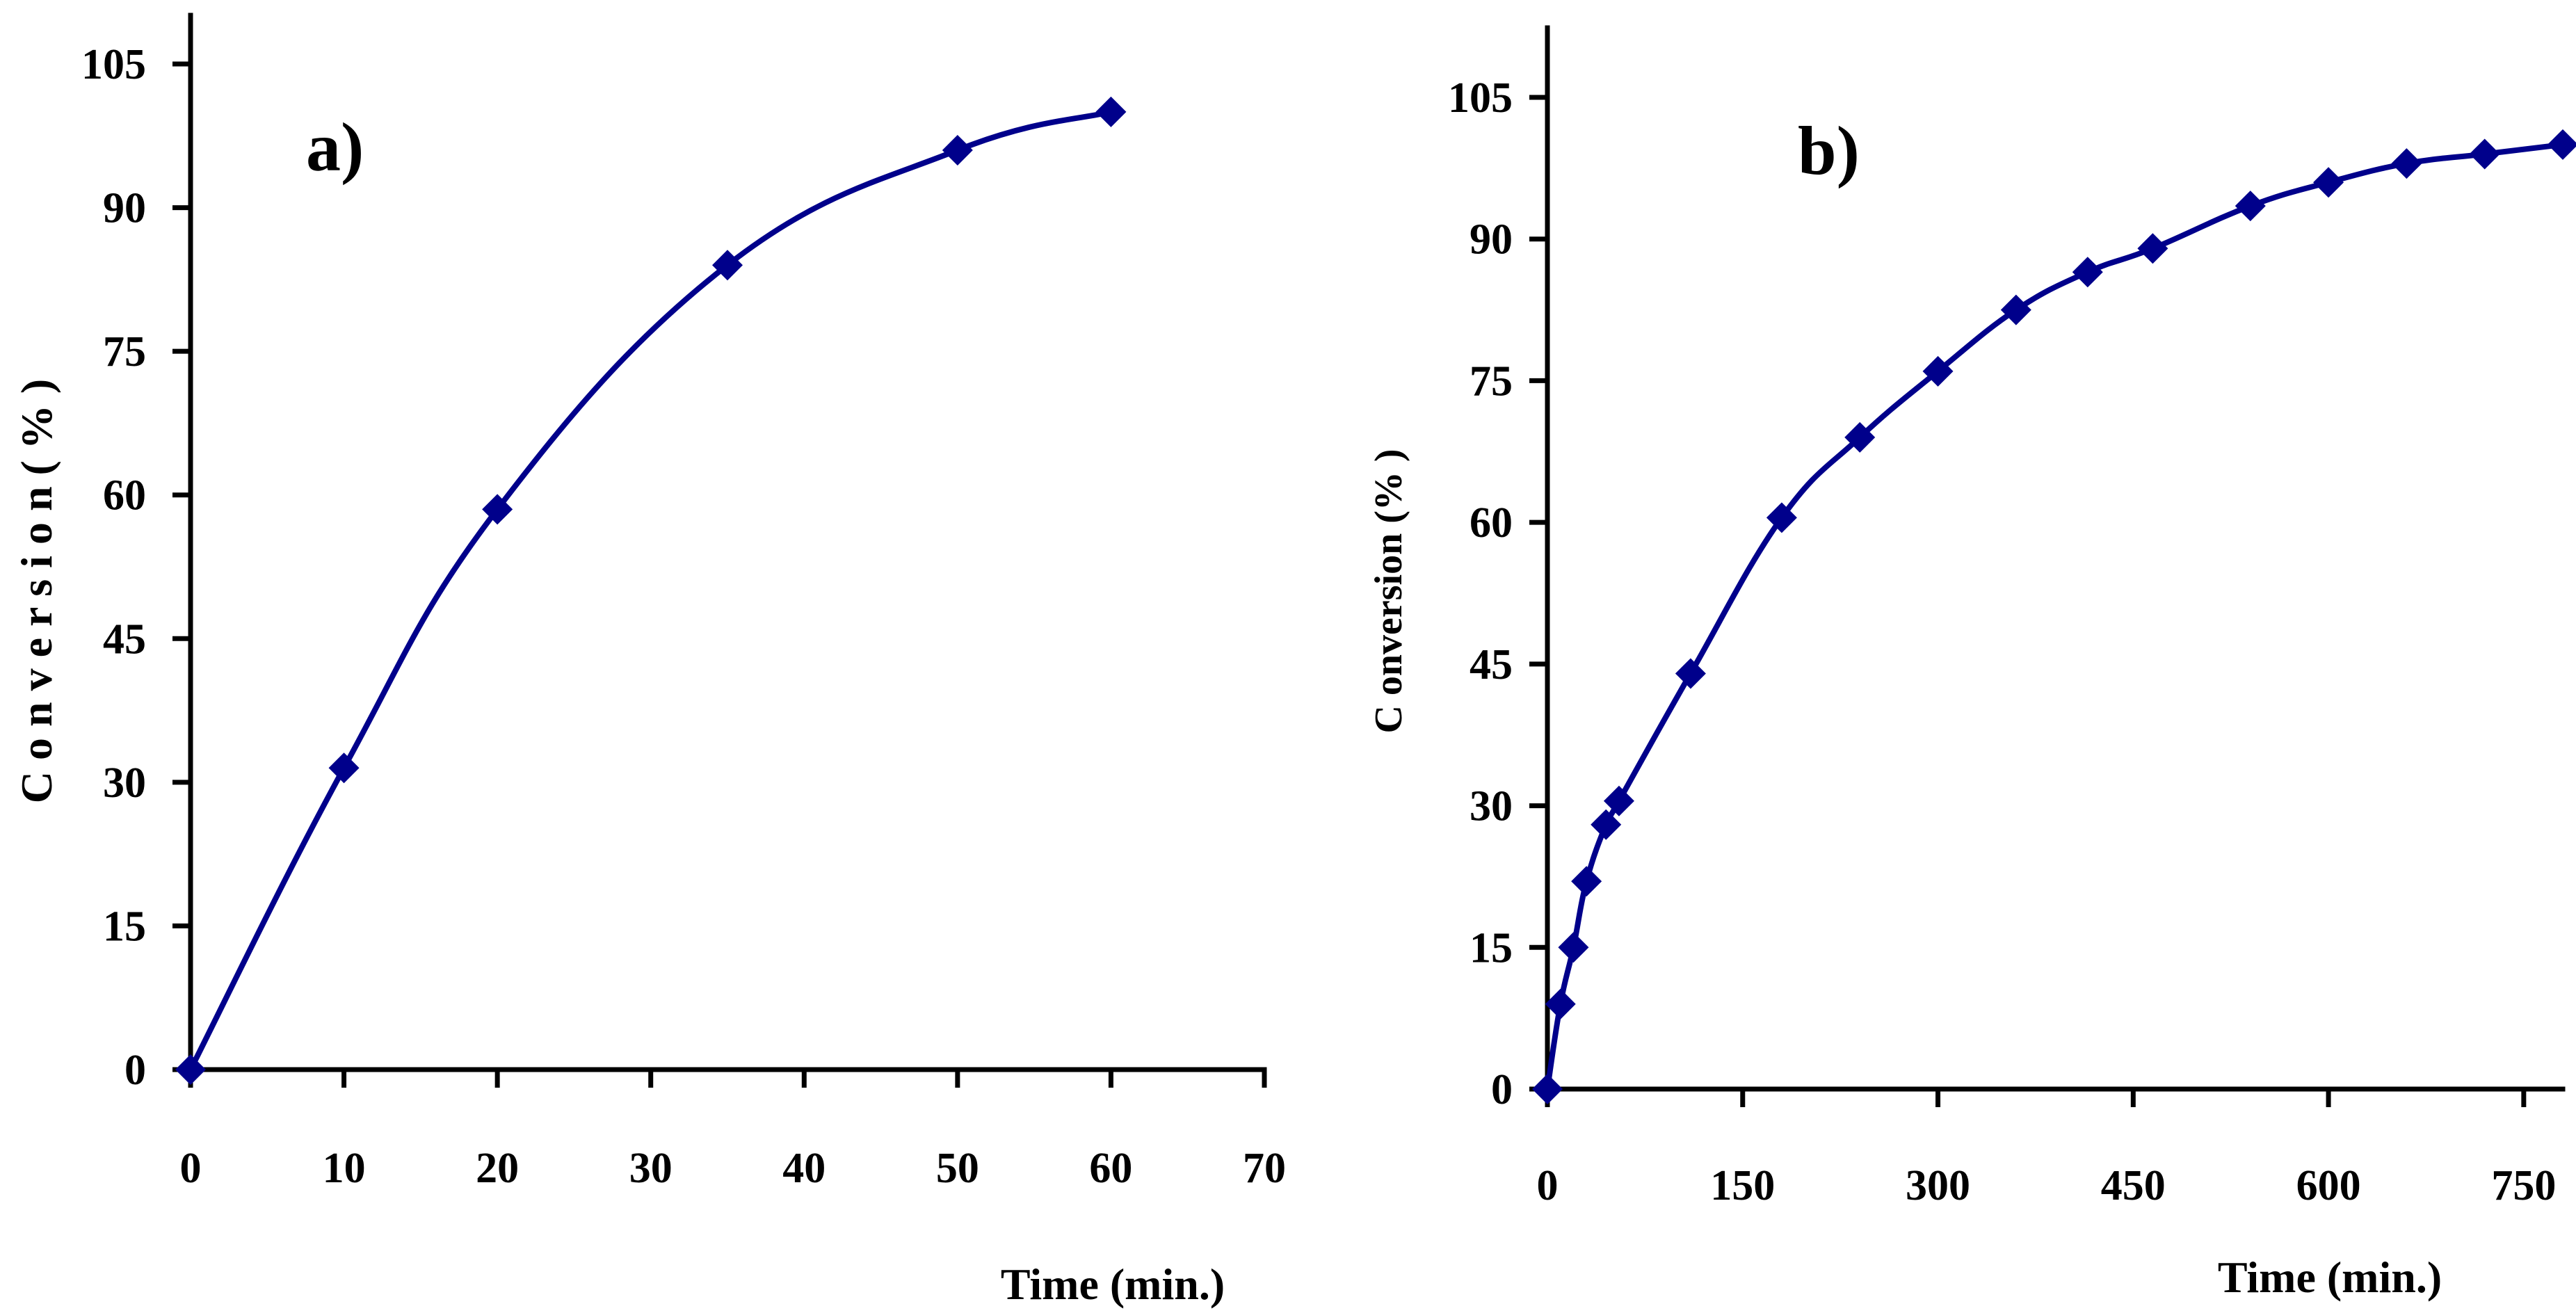 The image size is (2576, 1313). Describe the element at coordinates (1389, 591) in the screenshot. I see `panel-b-y-axis-label: C onversion (% )` at that location.